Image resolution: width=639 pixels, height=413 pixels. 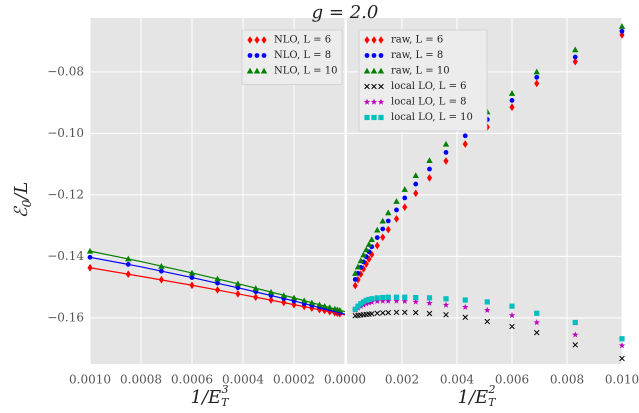 I want to click on y-tick-label: −0.12, so click(x=65, y=194).